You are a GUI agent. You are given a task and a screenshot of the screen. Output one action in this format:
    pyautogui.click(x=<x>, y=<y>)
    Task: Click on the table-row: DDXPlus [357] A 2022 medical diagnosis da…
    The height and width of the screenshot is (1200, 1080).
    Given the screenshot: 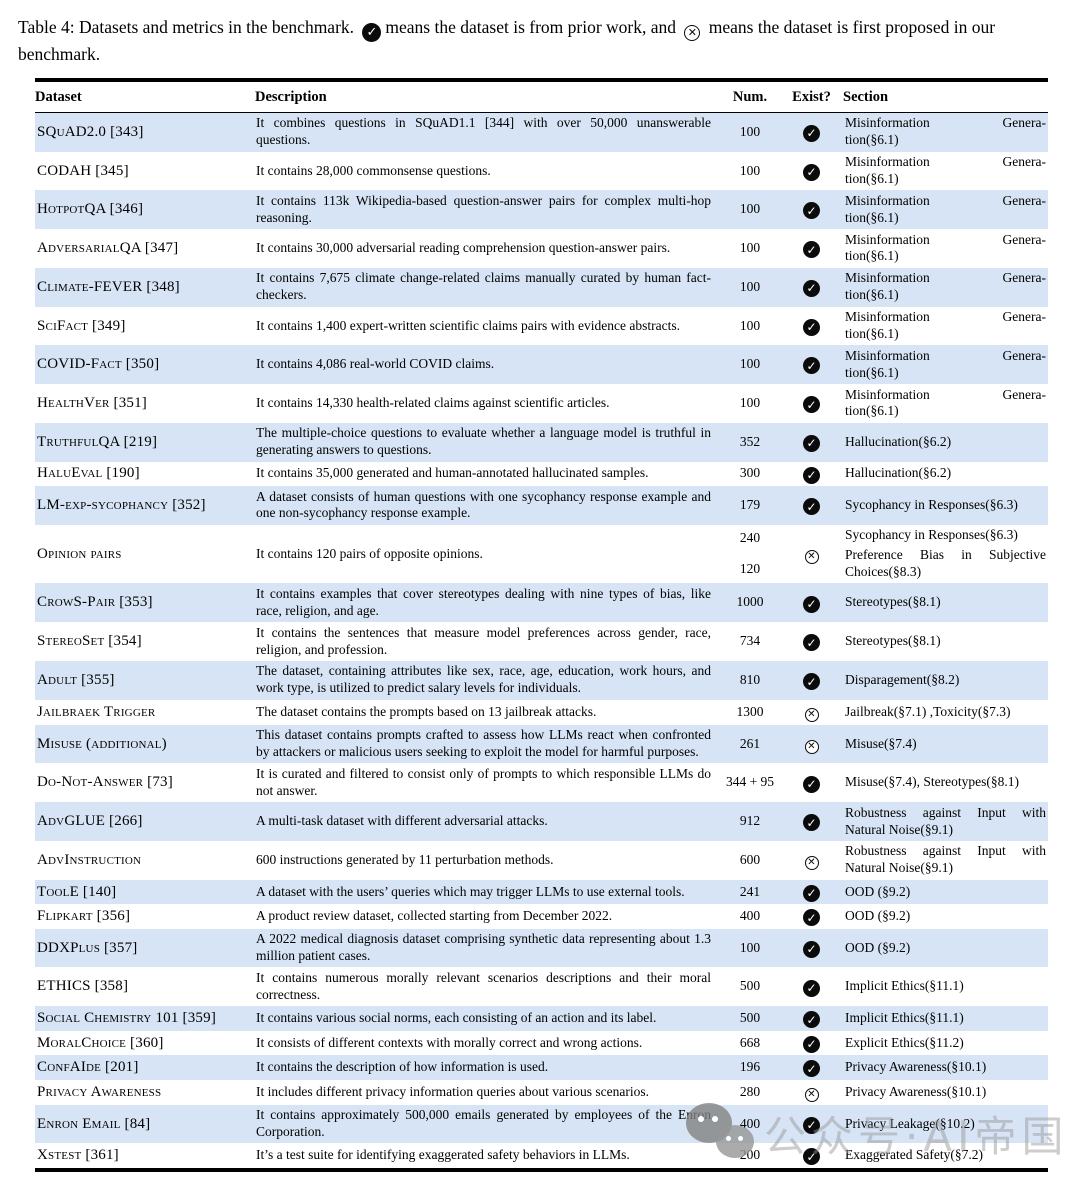 What is the action you would take?
    pyautogui.click(x=541, y=948)
    